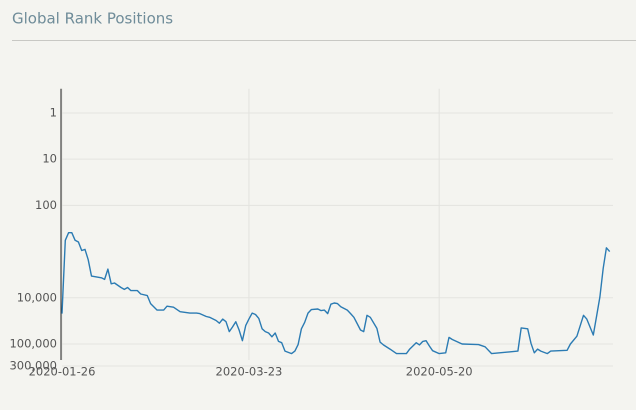 This screenshot has height=410, width=636. I want to click on y-tick-label: 10, so click(49, 159).